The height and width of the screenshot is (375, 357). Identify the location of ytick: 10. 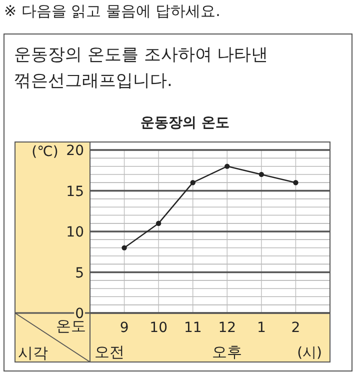
(75, 232).